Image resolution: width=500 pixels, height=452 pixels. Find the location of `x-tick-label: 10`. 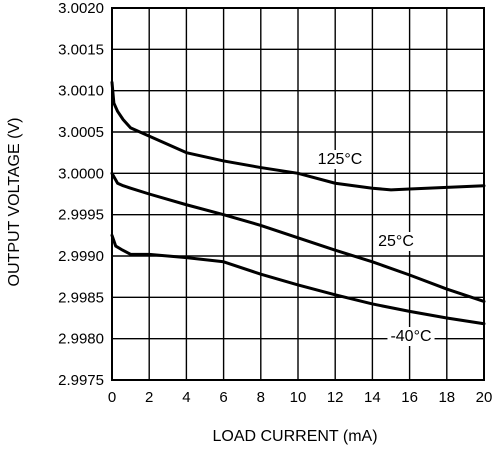

x-tick-label: 10 is located at coordinates (298, 397).